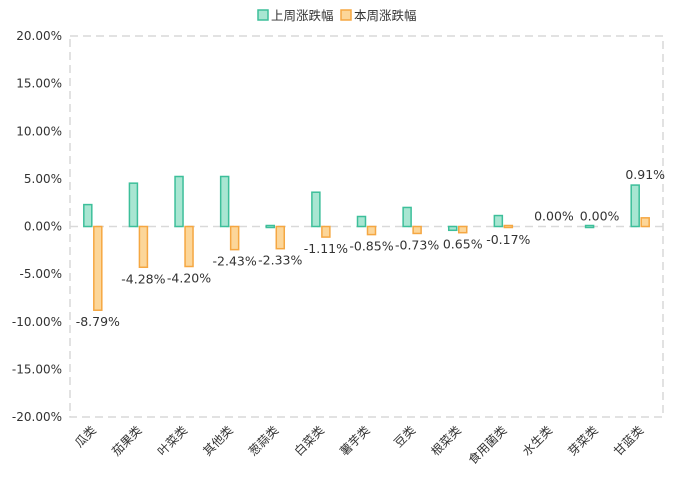 This screenshot has height=479, width=674. I want to click on y-tick-label: 10.00%, so click(39, 131).